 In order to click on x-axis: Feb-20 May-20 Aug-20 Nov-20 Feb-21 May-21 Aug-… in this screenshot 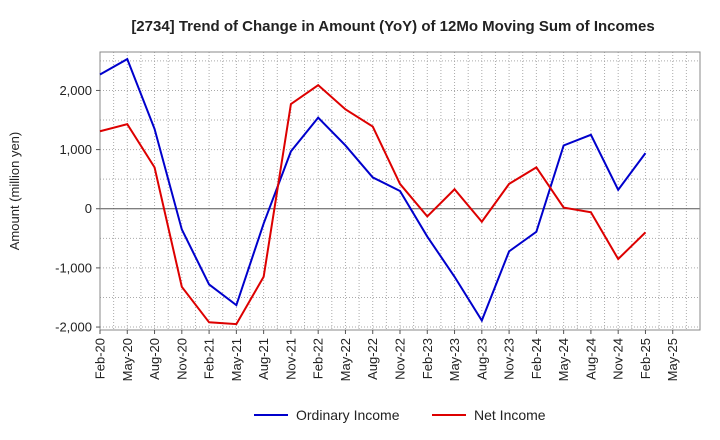, I will do `click(386, 355)`.